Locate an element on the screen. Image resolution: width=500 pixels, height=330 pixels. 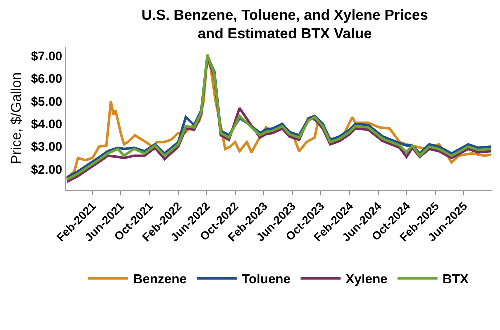
y-tick-label: $2.00 is located at coordinates (47, 169).